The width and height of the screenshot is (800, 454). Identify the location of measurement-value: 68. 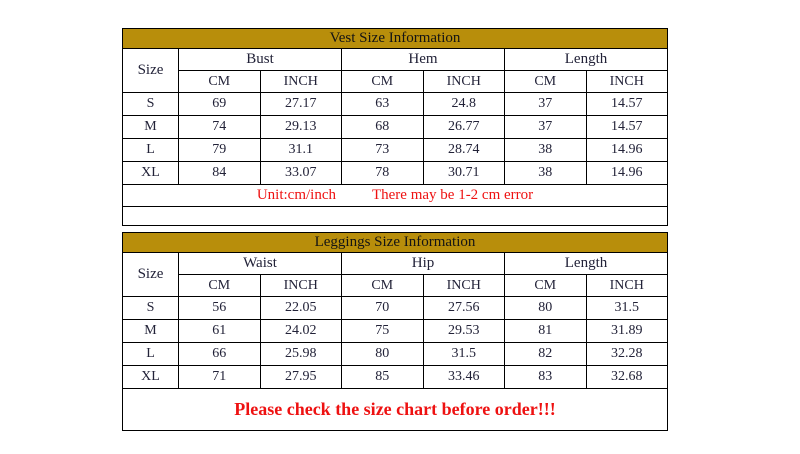
(382, 127).